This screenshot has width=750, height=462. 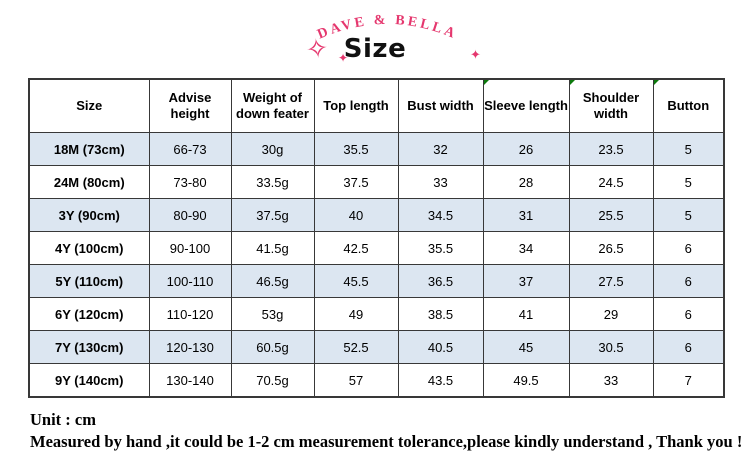 I want to click on column-header-button: Button, so click(x=688, y=105).